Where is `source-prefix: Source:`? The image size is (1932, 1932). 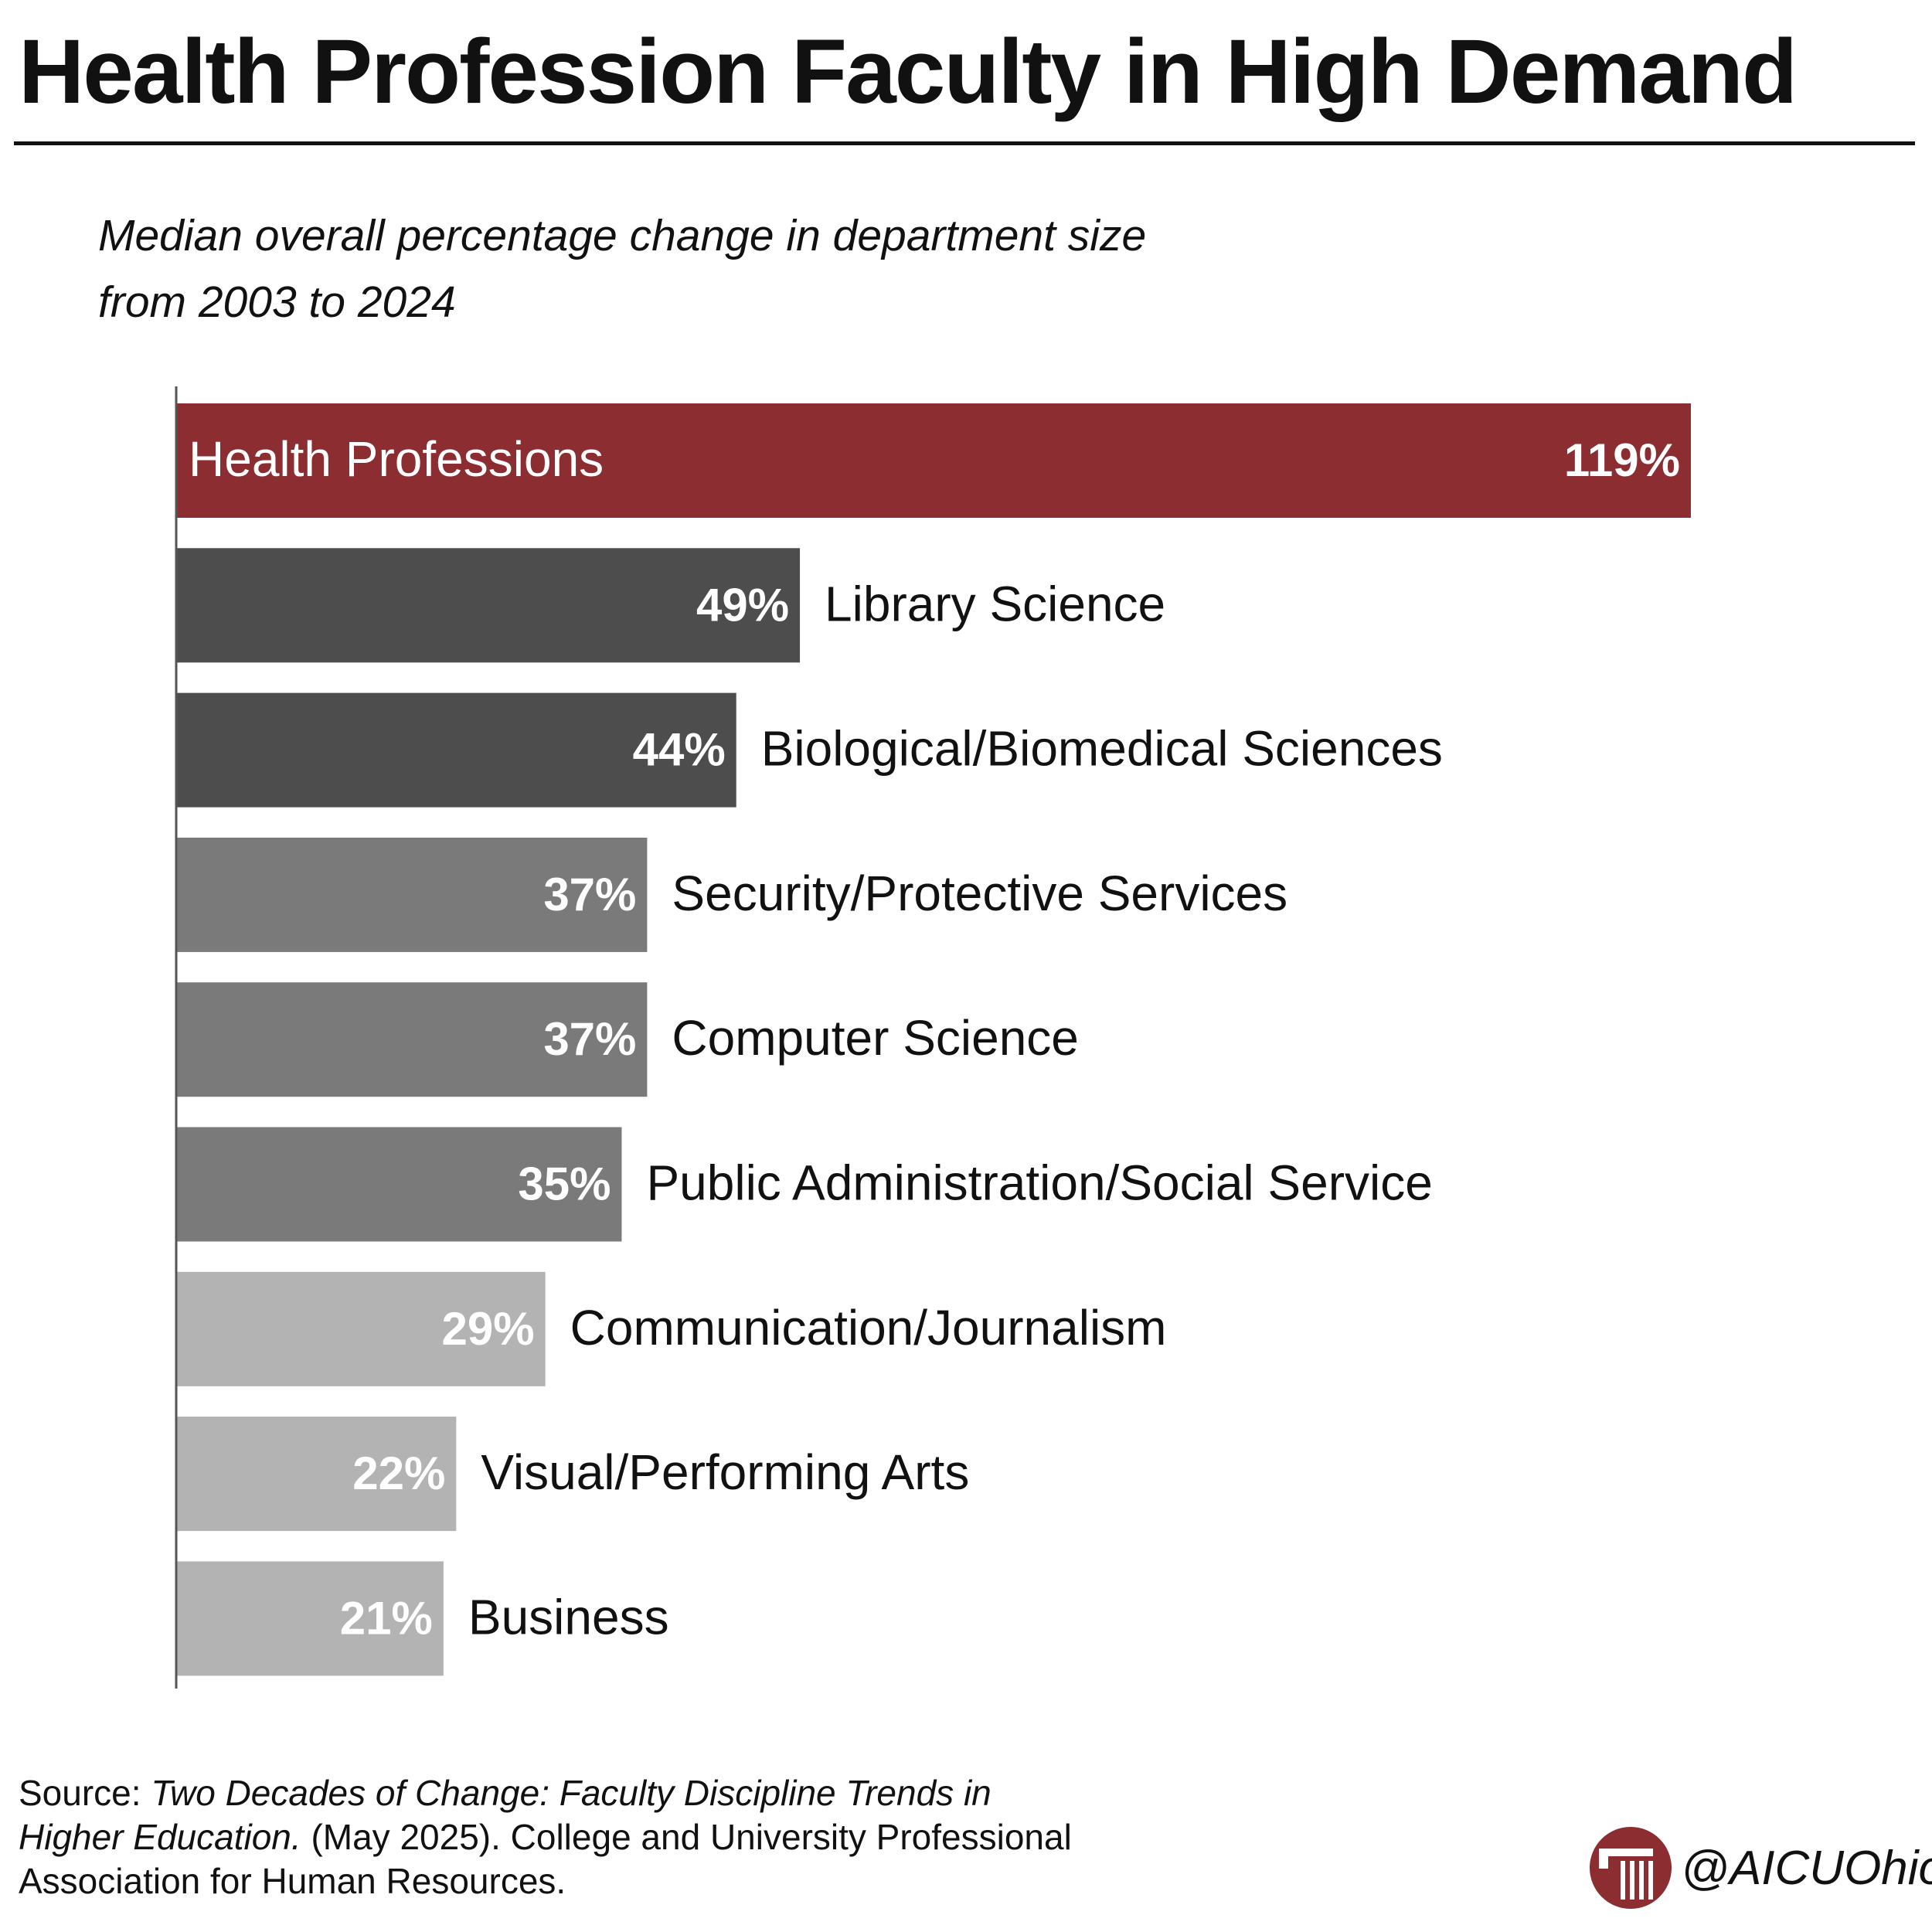 source-prefix: Source: is located at coordinates (85, 1793).